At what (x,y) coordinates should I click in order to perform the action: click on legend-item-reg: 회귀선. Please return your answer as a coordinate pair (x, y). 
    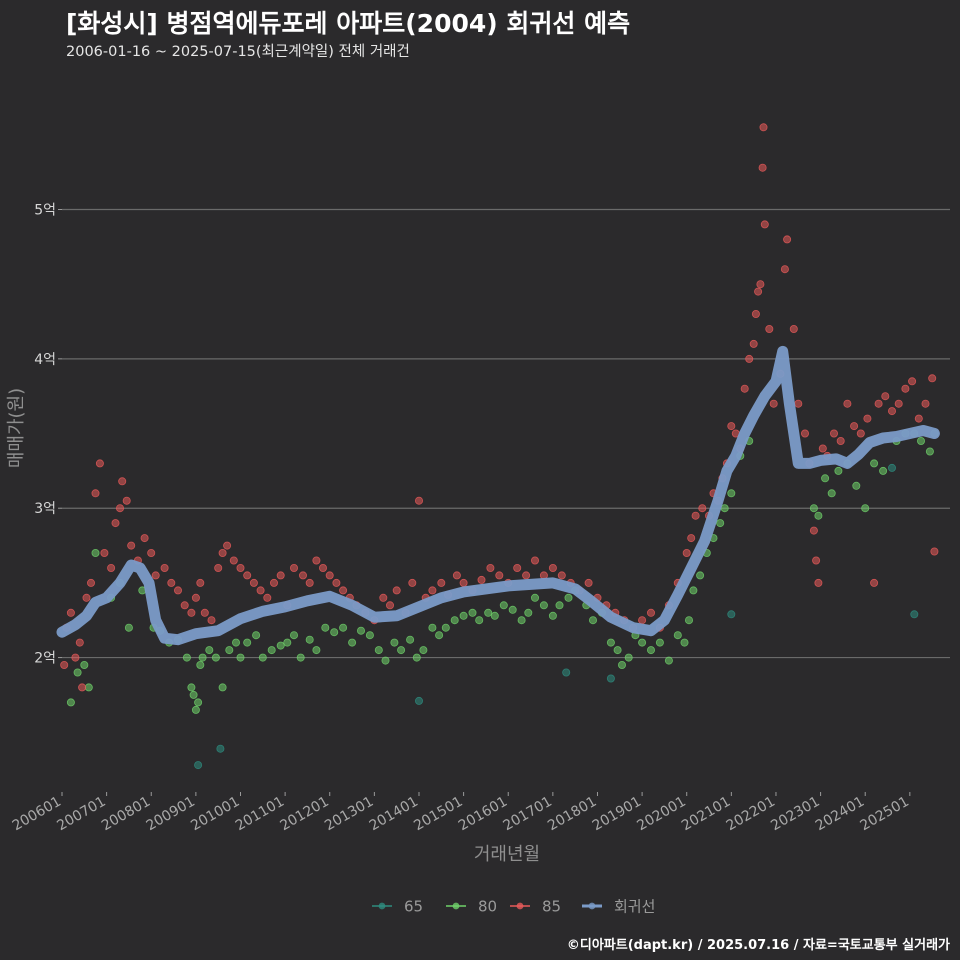
    Looking at the image, I should click on (618, 907).